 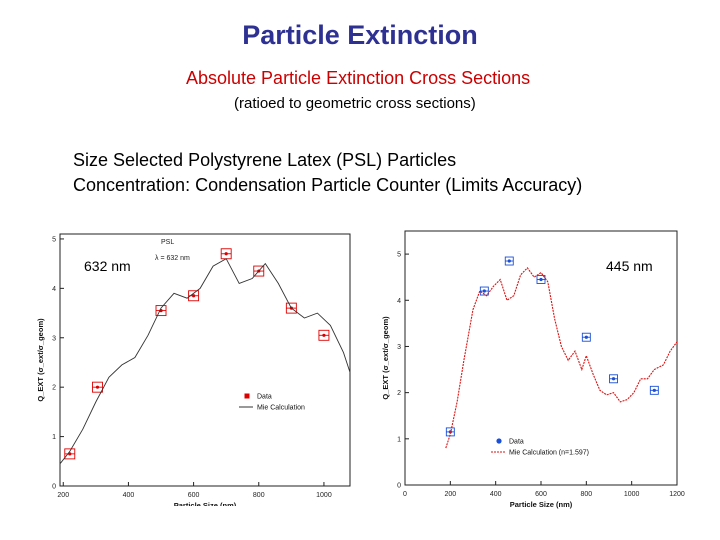 What do you see at coordinates (405, 494) in the screenshot?
I see `x-tick-label: 0` at bounding box center [405, 494].